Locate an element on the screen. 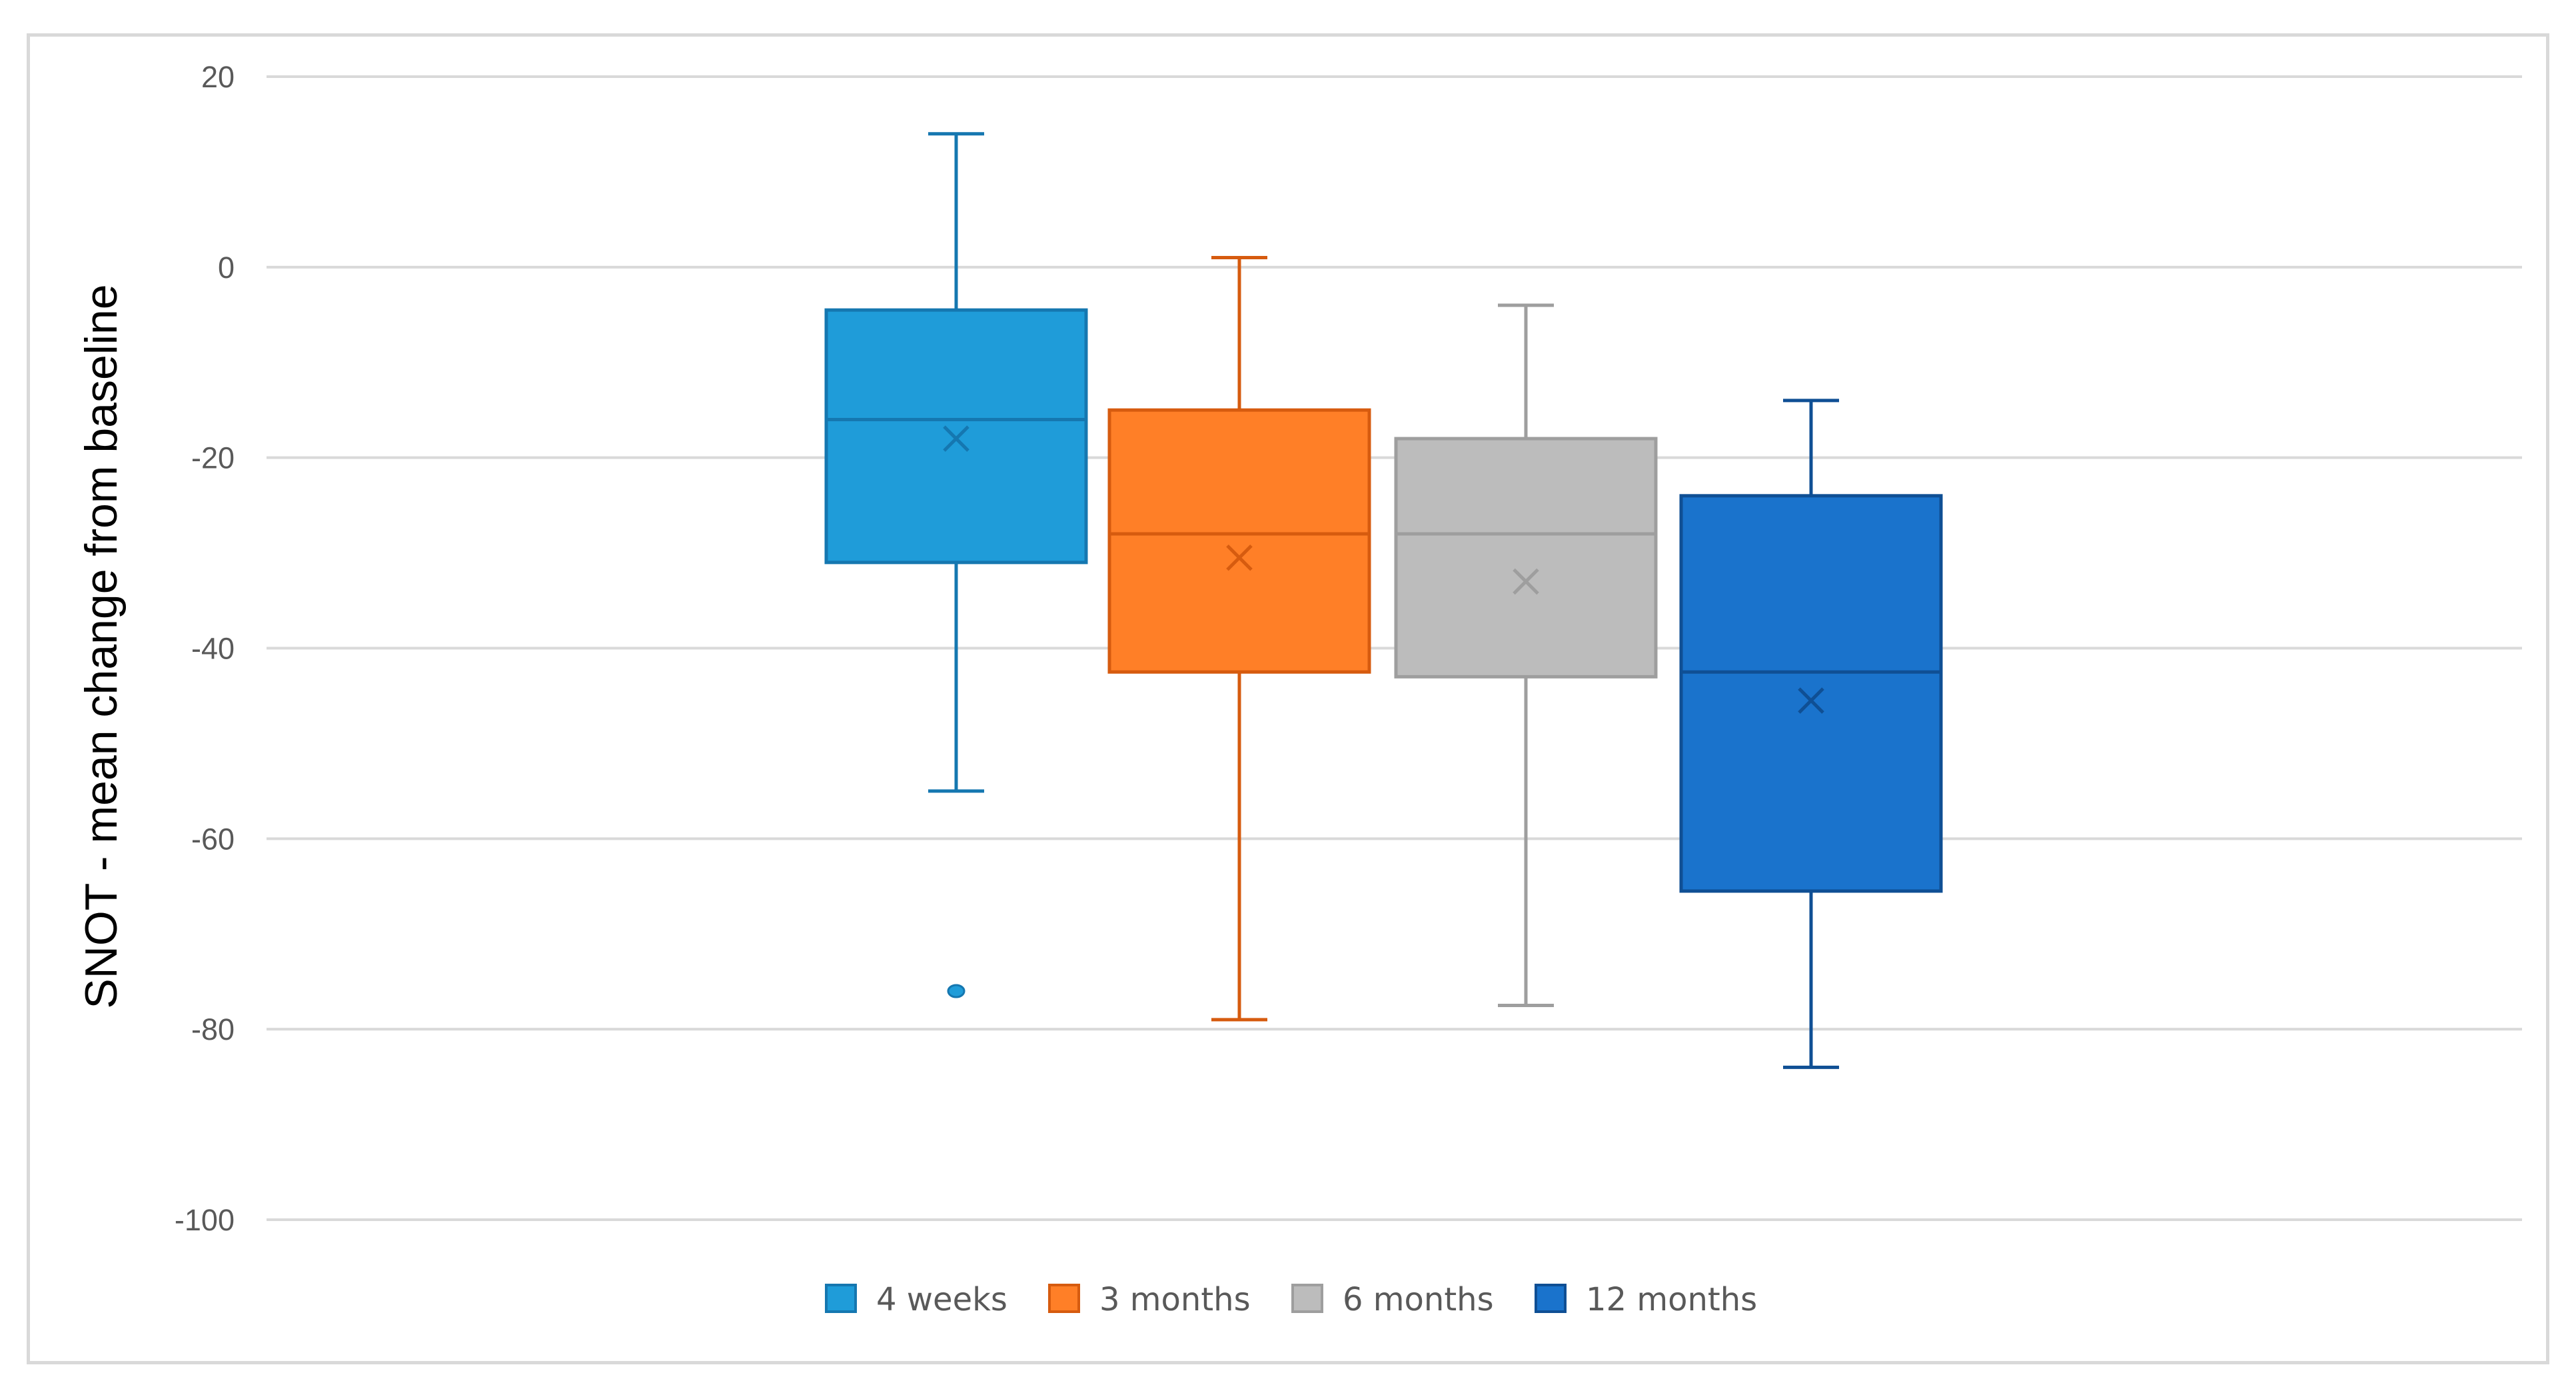  legend: 4 weeks 3 months 6 months 12 months is located at coordinates (1291, 1299).